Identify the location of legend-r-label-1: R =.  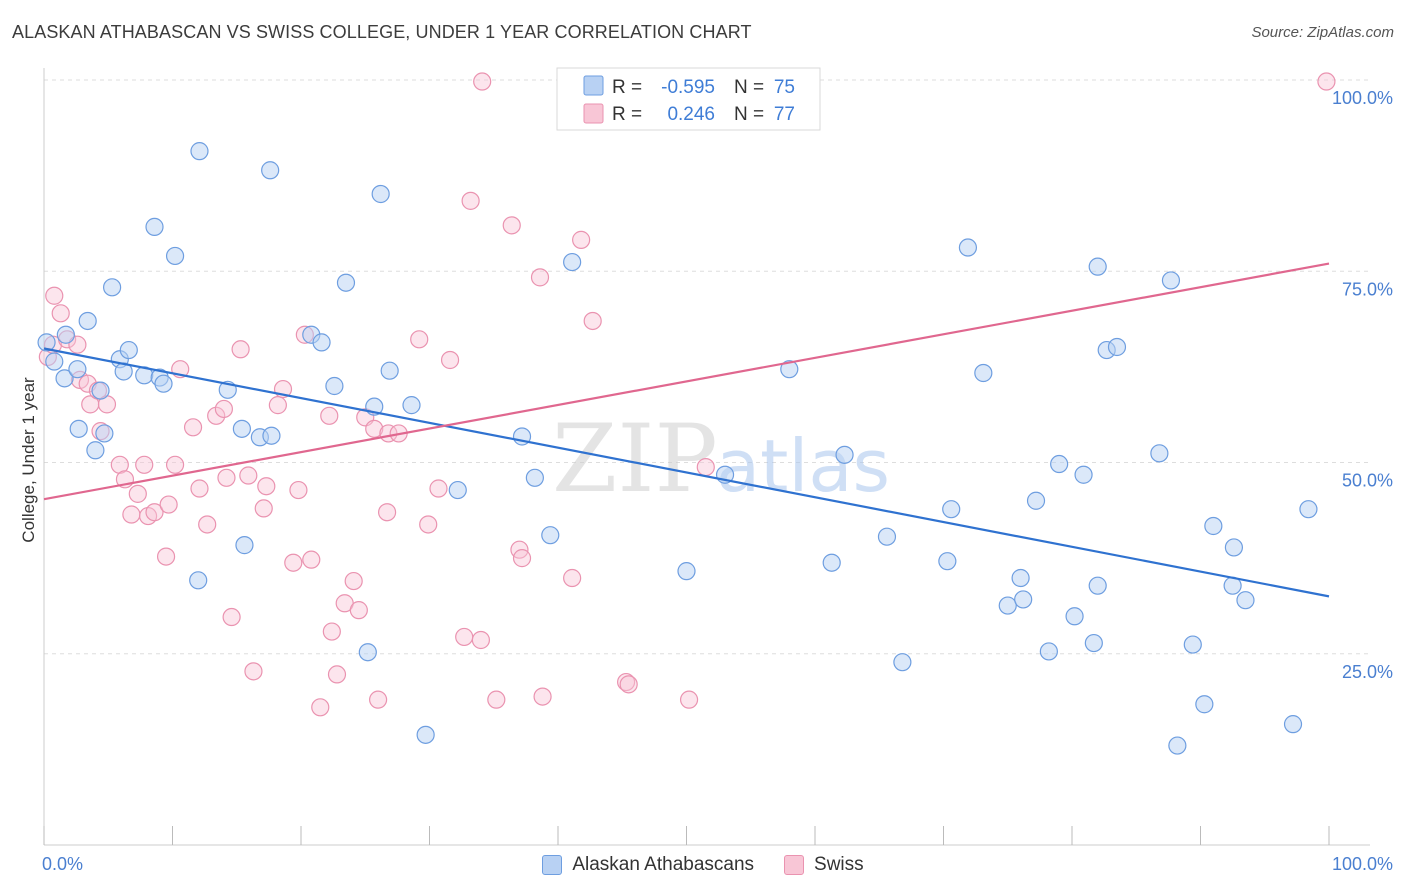
(627, 87).